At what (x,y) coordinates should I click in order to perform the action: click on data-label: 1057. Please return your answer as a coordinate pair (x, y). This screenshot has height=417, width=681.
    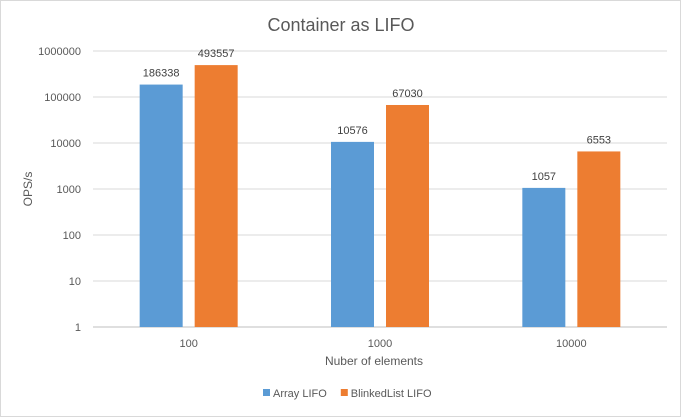
    Looking at the image, I should click on (544, 177).